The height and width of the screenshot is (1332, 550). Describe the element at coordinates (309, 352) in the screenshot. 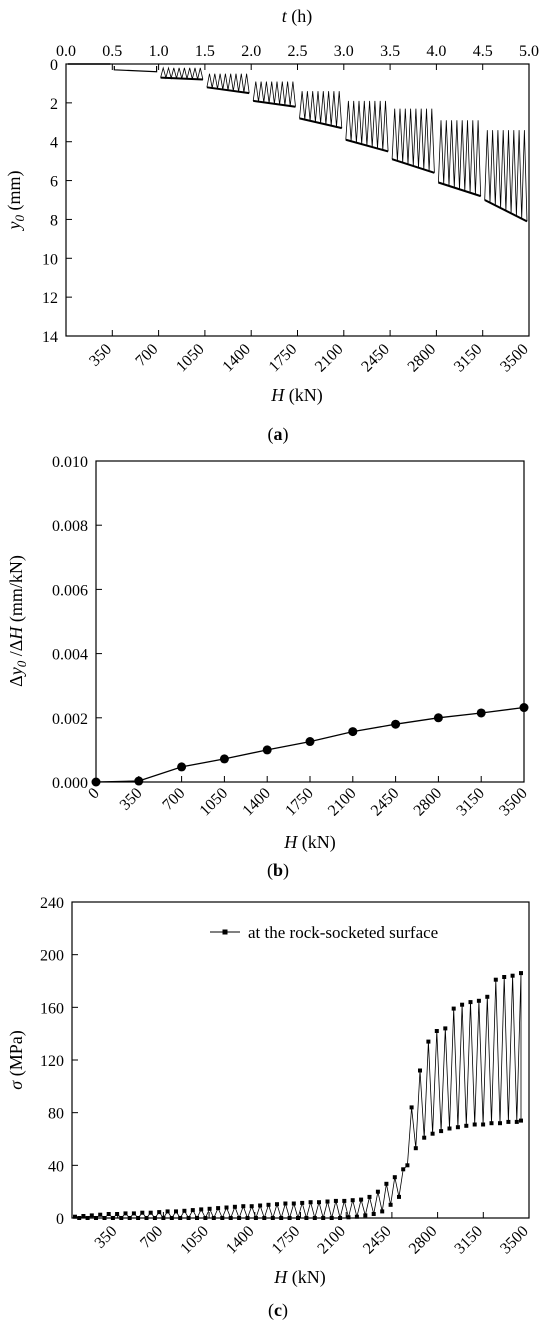

I see `panel-a-x-axis: 350 700 1050 1400 1750 2100 2450 2800 3150 3500` at that location.